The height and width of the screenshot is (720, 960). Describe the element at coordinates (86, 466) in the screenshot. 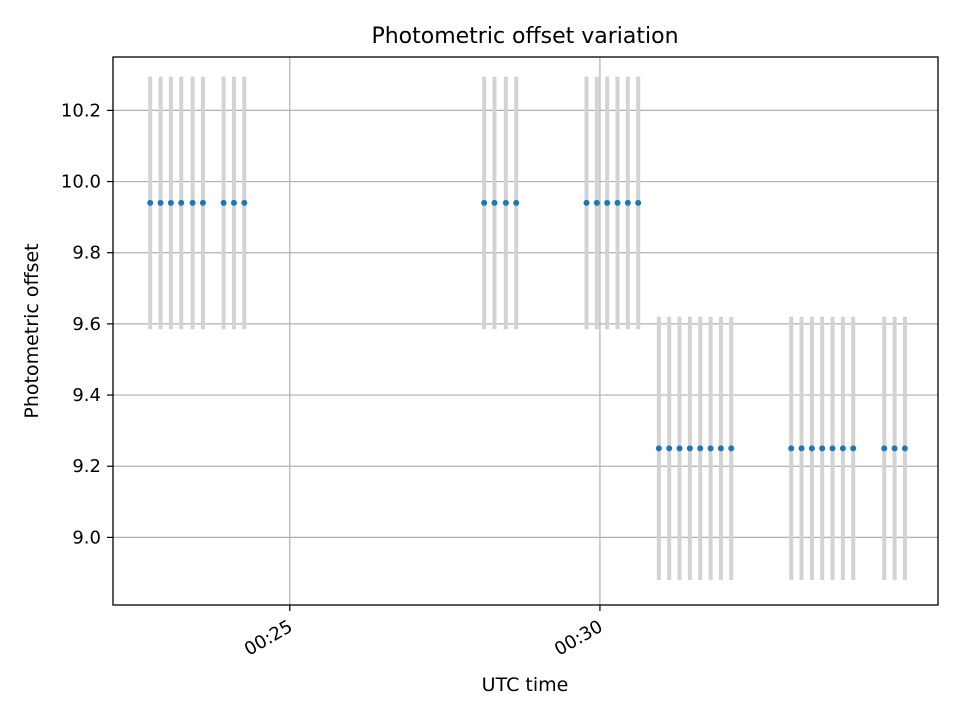

I see `y-tick-label: 9.2` at that location.